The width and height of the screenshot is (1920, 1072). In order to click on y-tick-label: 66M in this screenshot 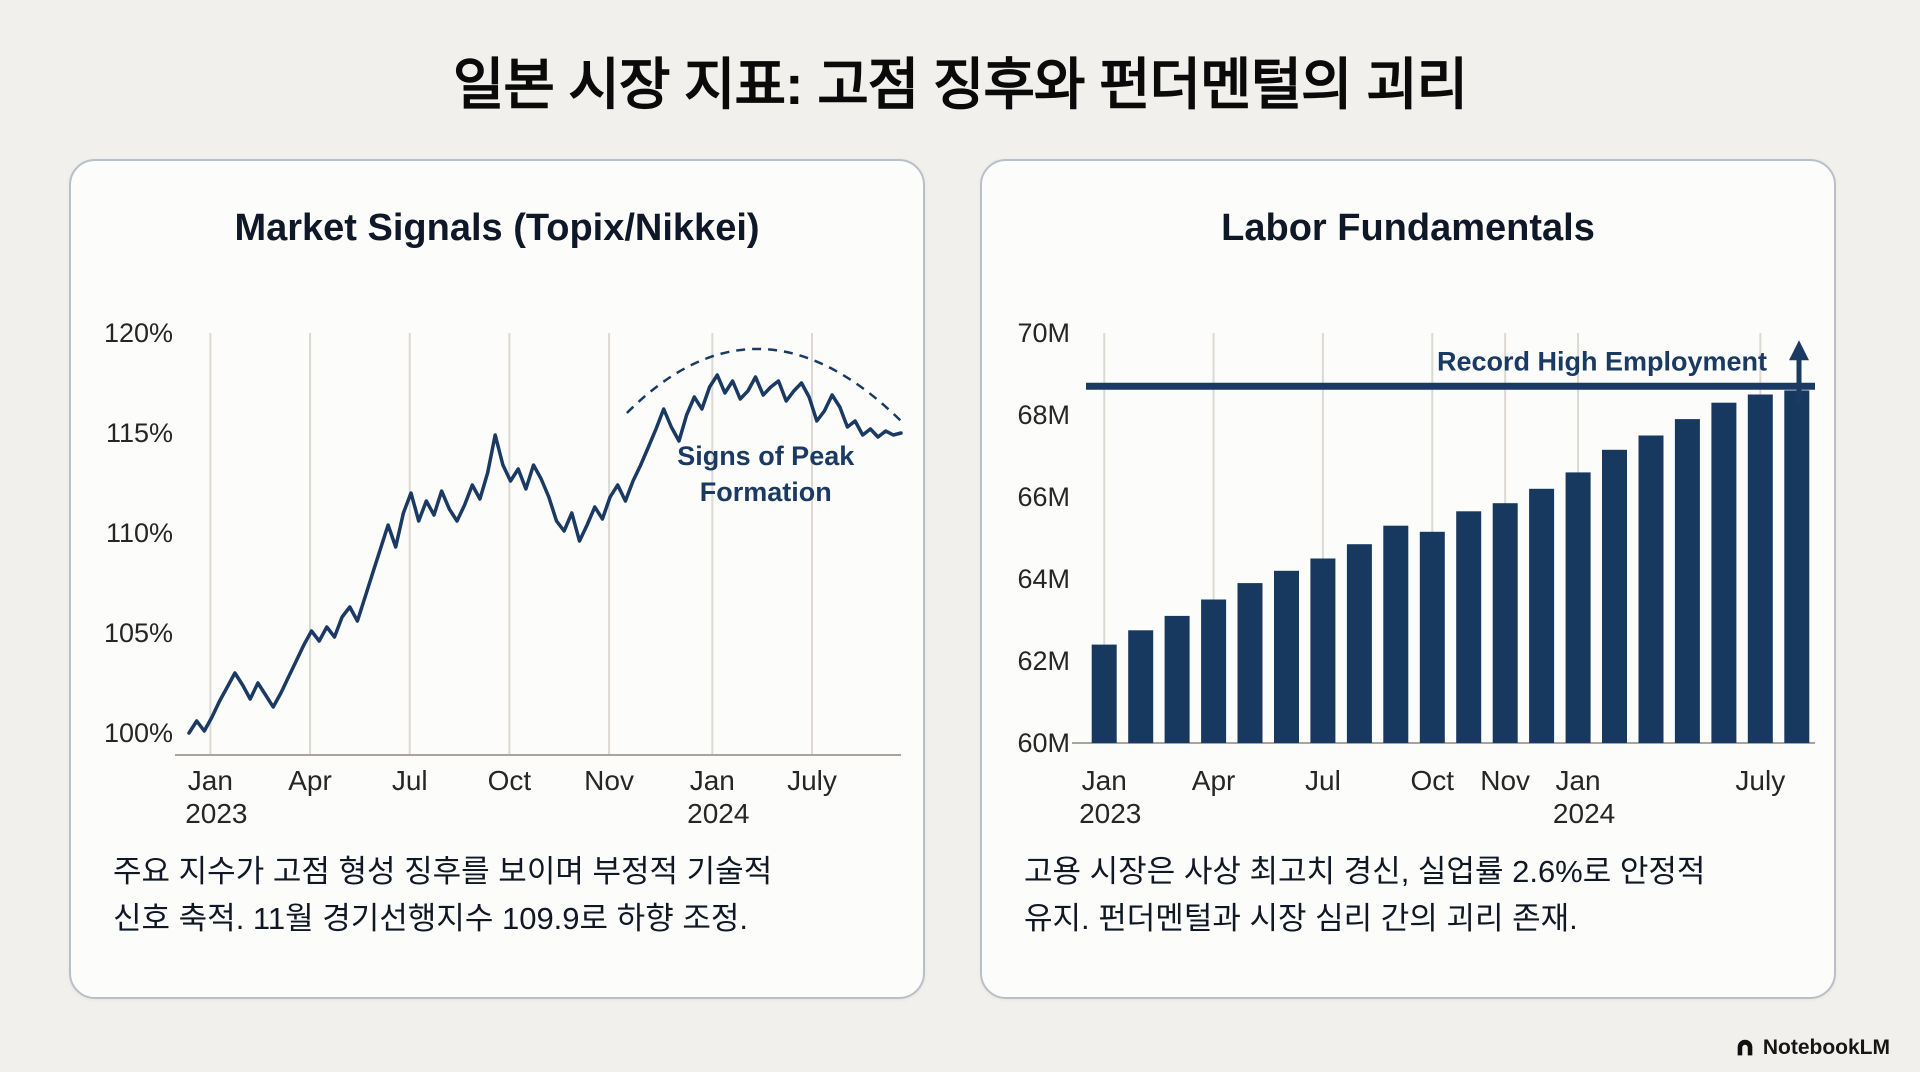, I will do `click(1043, 497)`.